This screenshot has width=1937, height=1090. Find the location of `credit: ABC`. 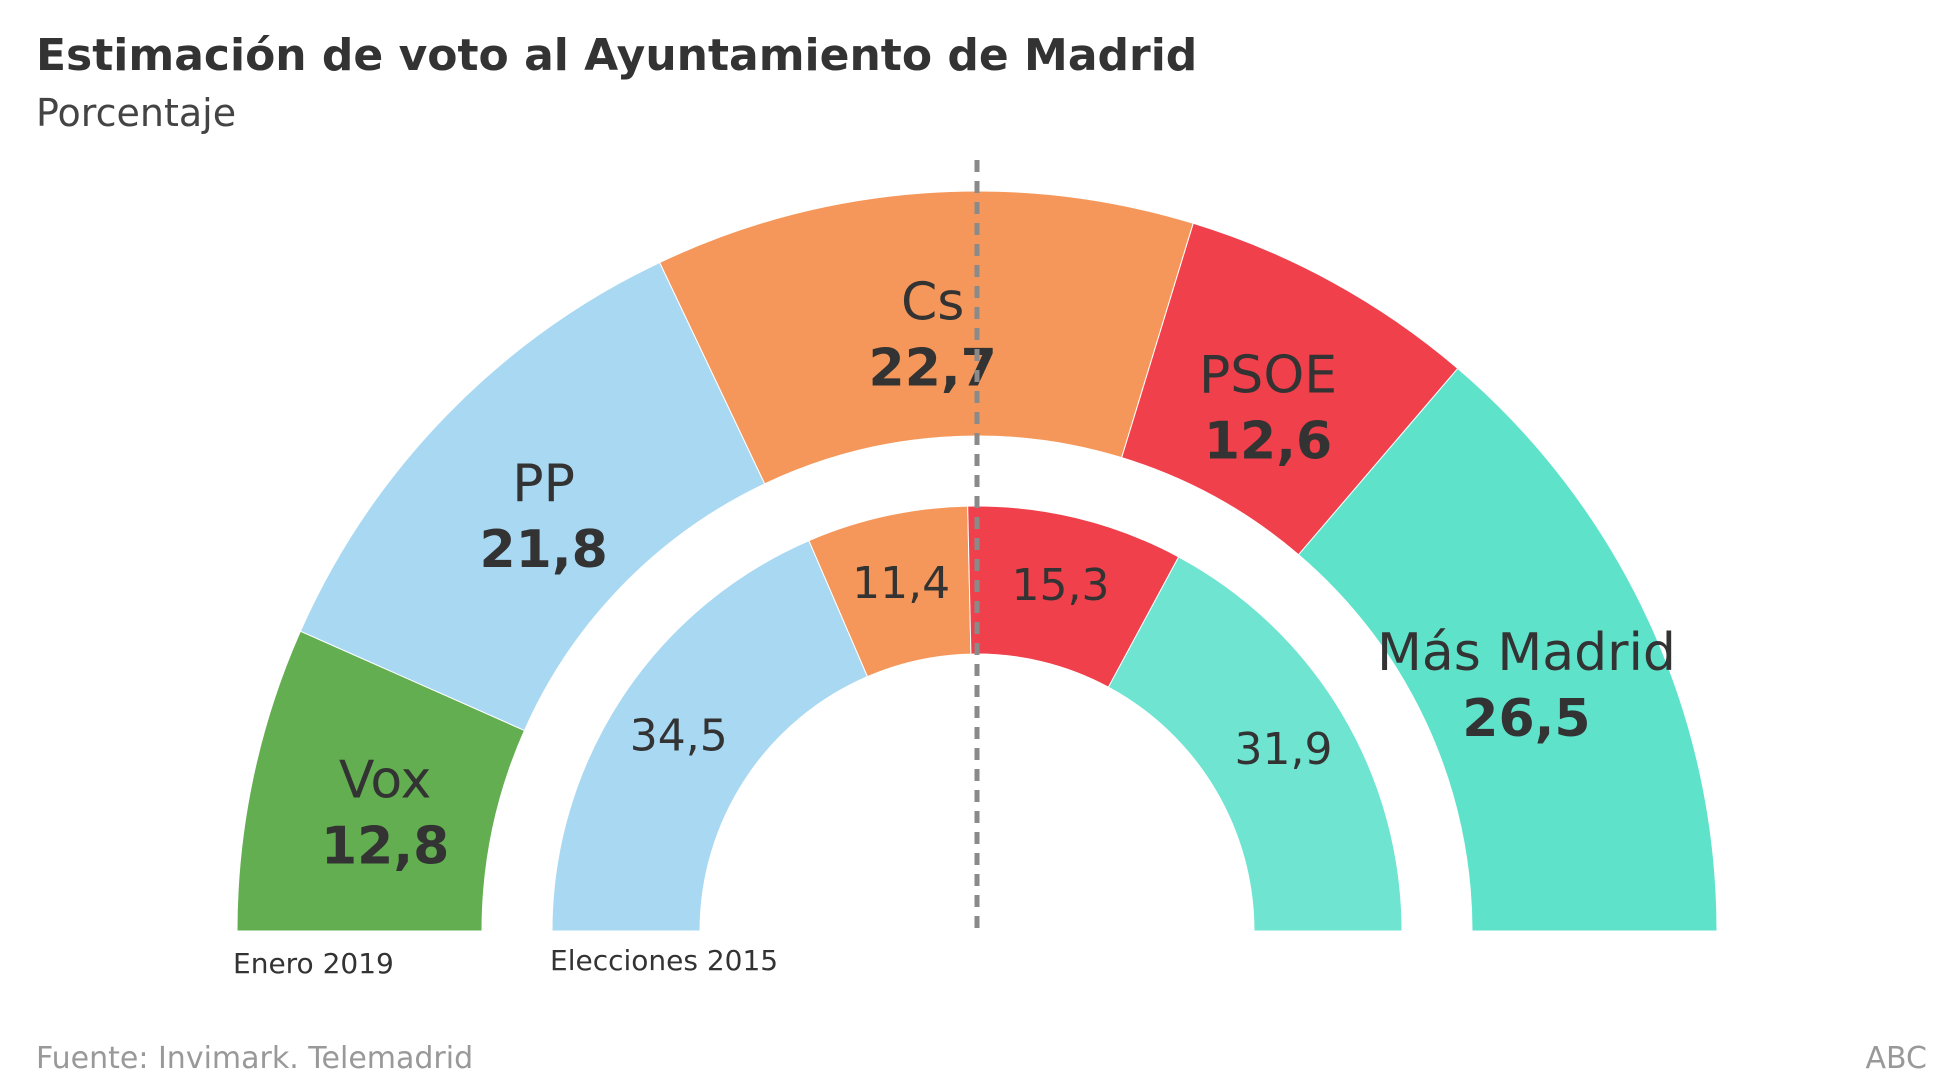

credit: ABC is located at coordinates (1896, 1058).